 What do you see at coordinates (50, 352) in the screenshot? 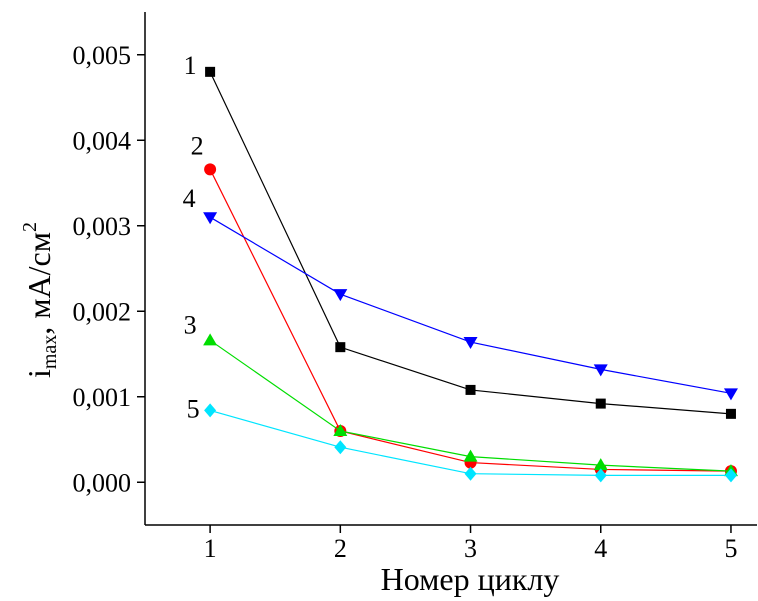
I see `y-label-sub: max` at bounding box center [50, 352].